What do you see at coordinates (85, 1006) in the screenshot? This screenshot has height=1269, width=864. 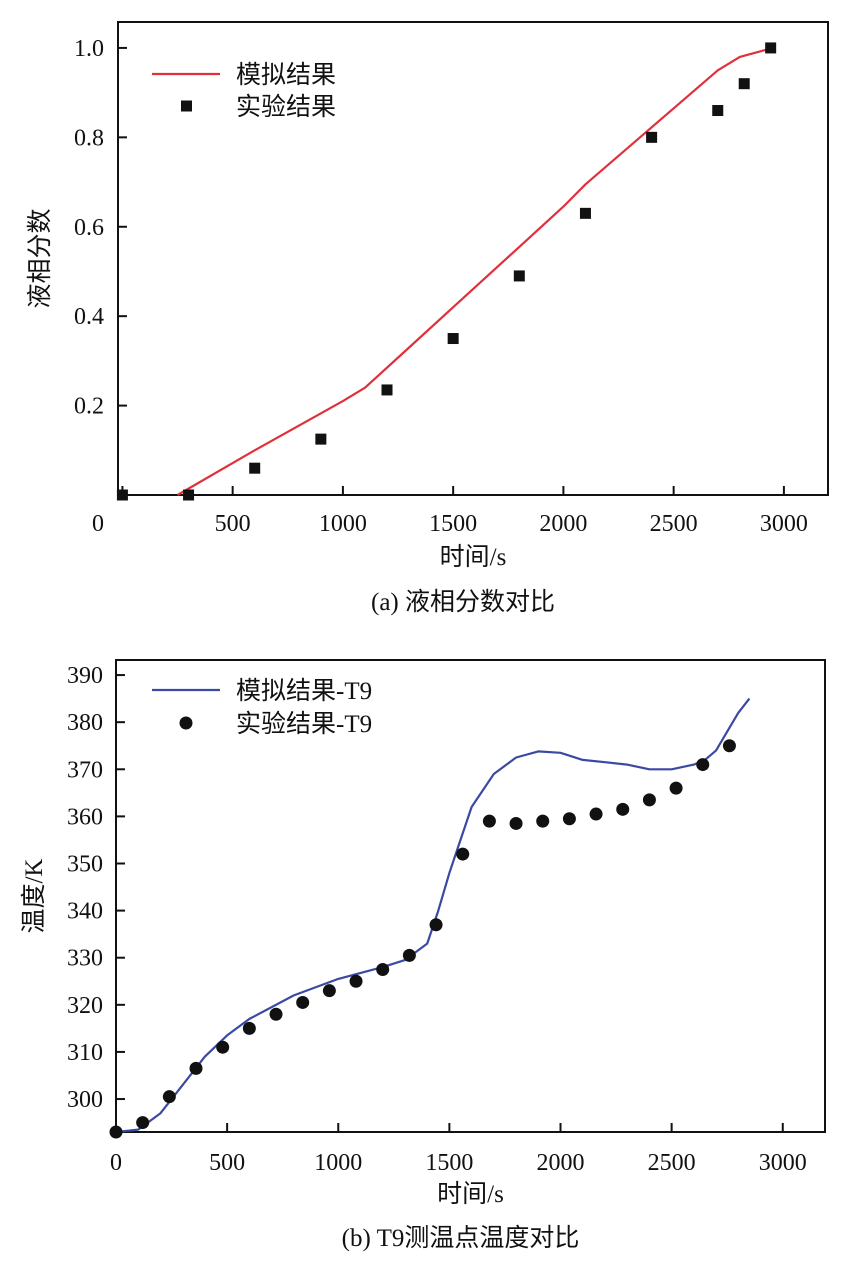 I see `y-tick-label: 320` at bounding box center [85, 1006].